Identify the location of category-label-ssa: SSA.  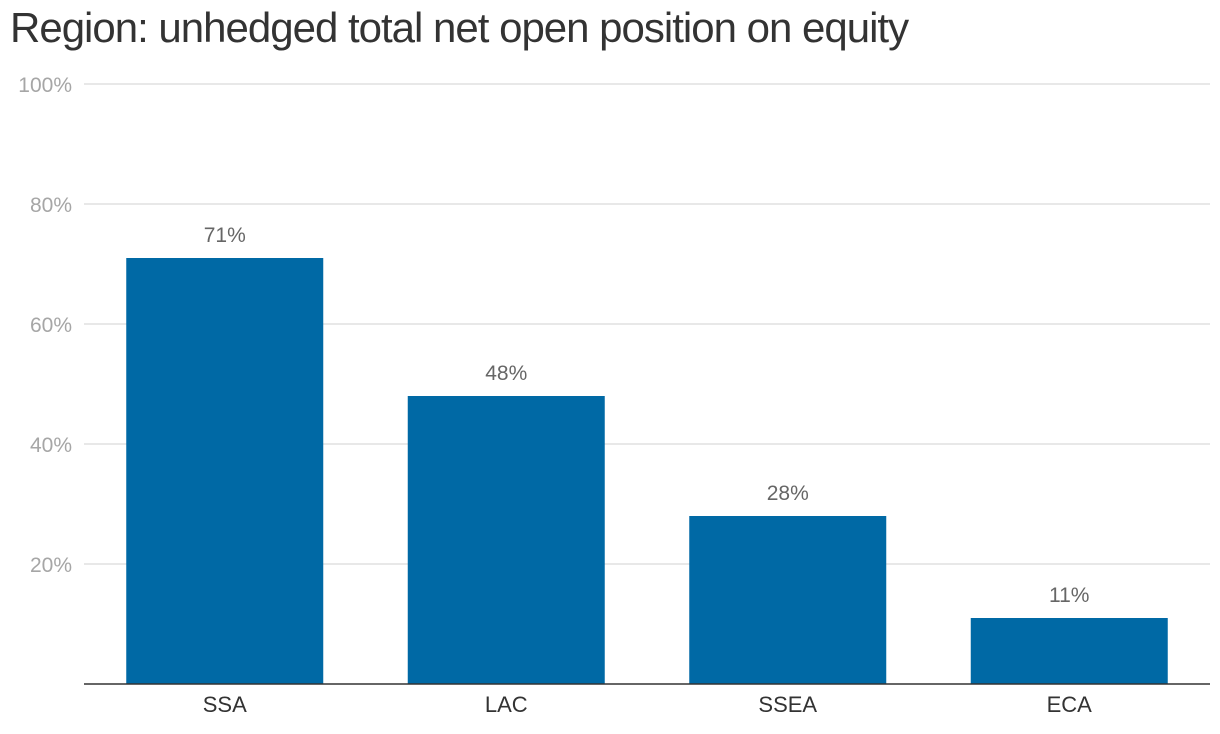
(225, 704).